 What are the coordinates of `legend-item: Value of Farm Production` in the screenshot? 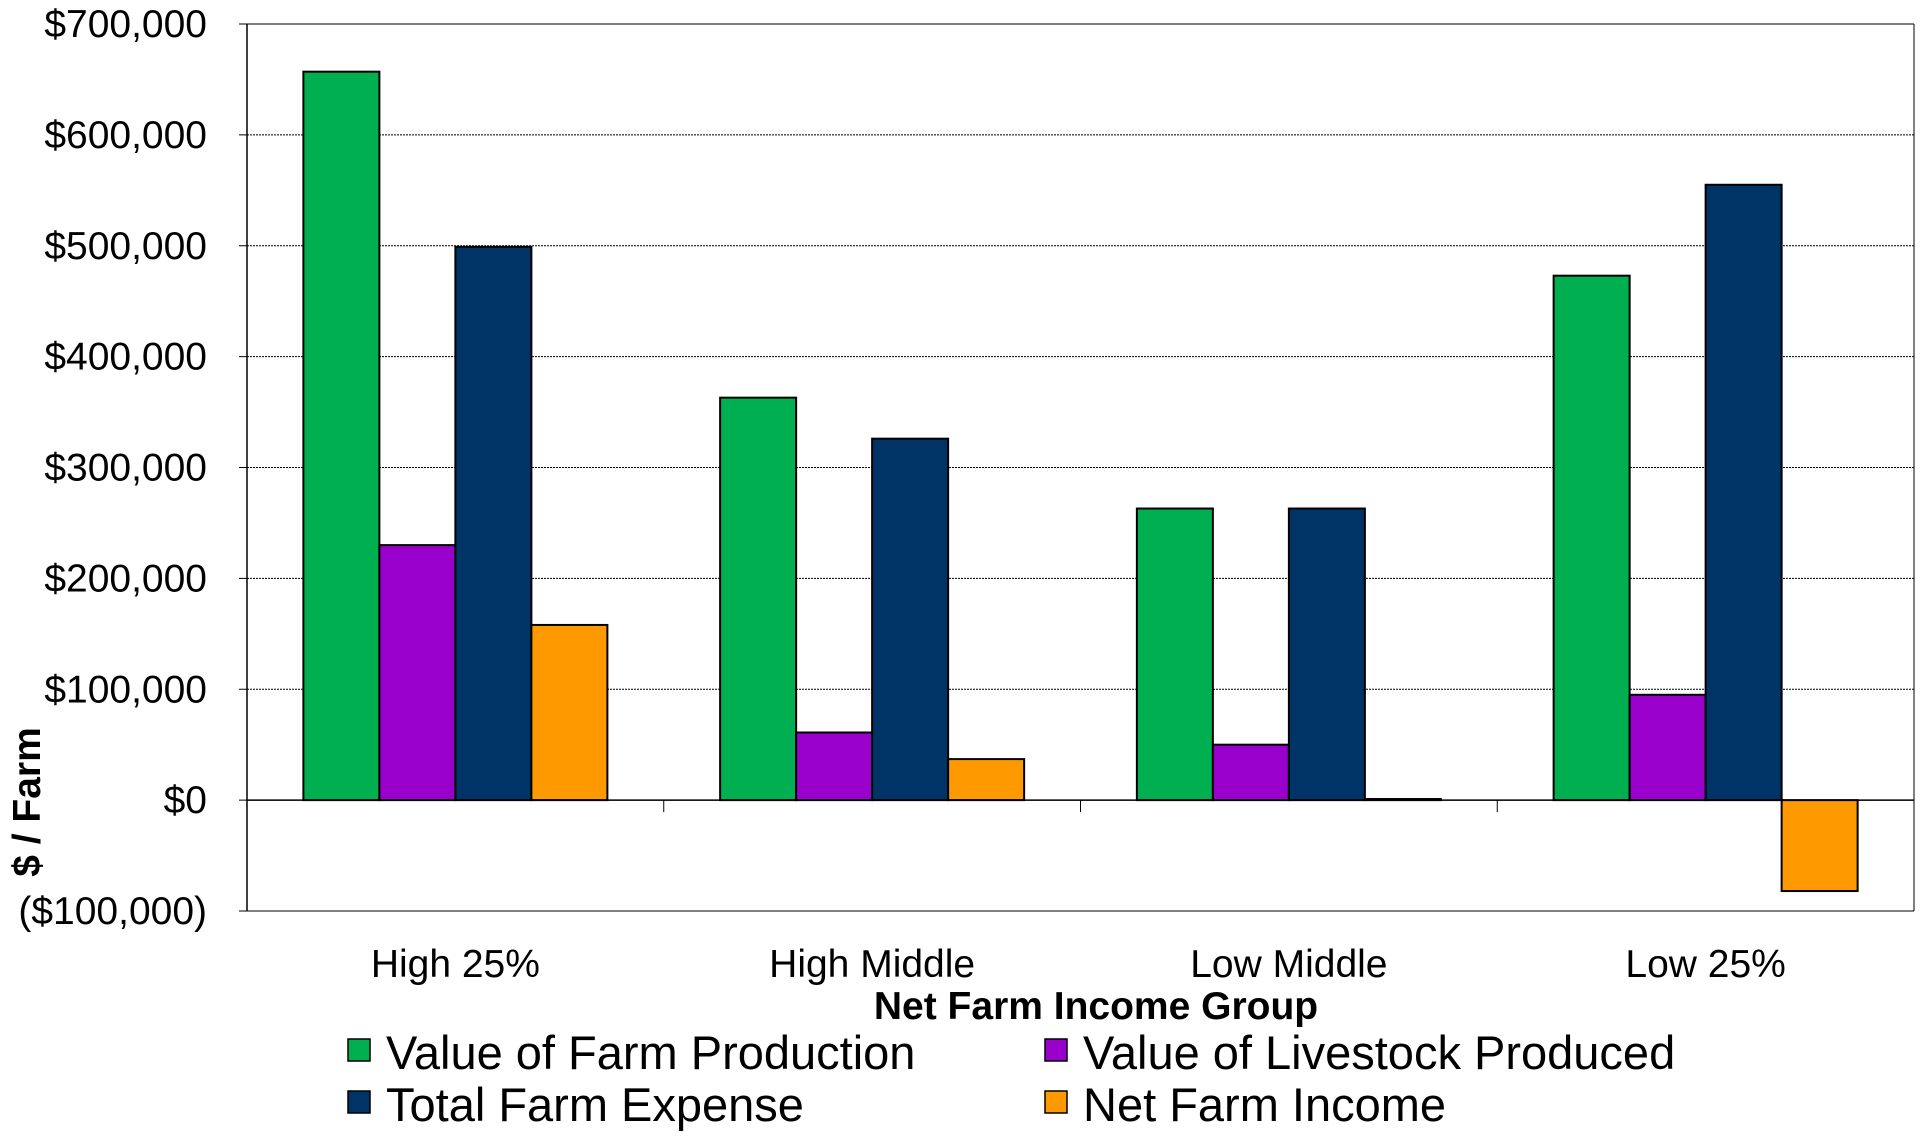 It's located at (631, 1052).